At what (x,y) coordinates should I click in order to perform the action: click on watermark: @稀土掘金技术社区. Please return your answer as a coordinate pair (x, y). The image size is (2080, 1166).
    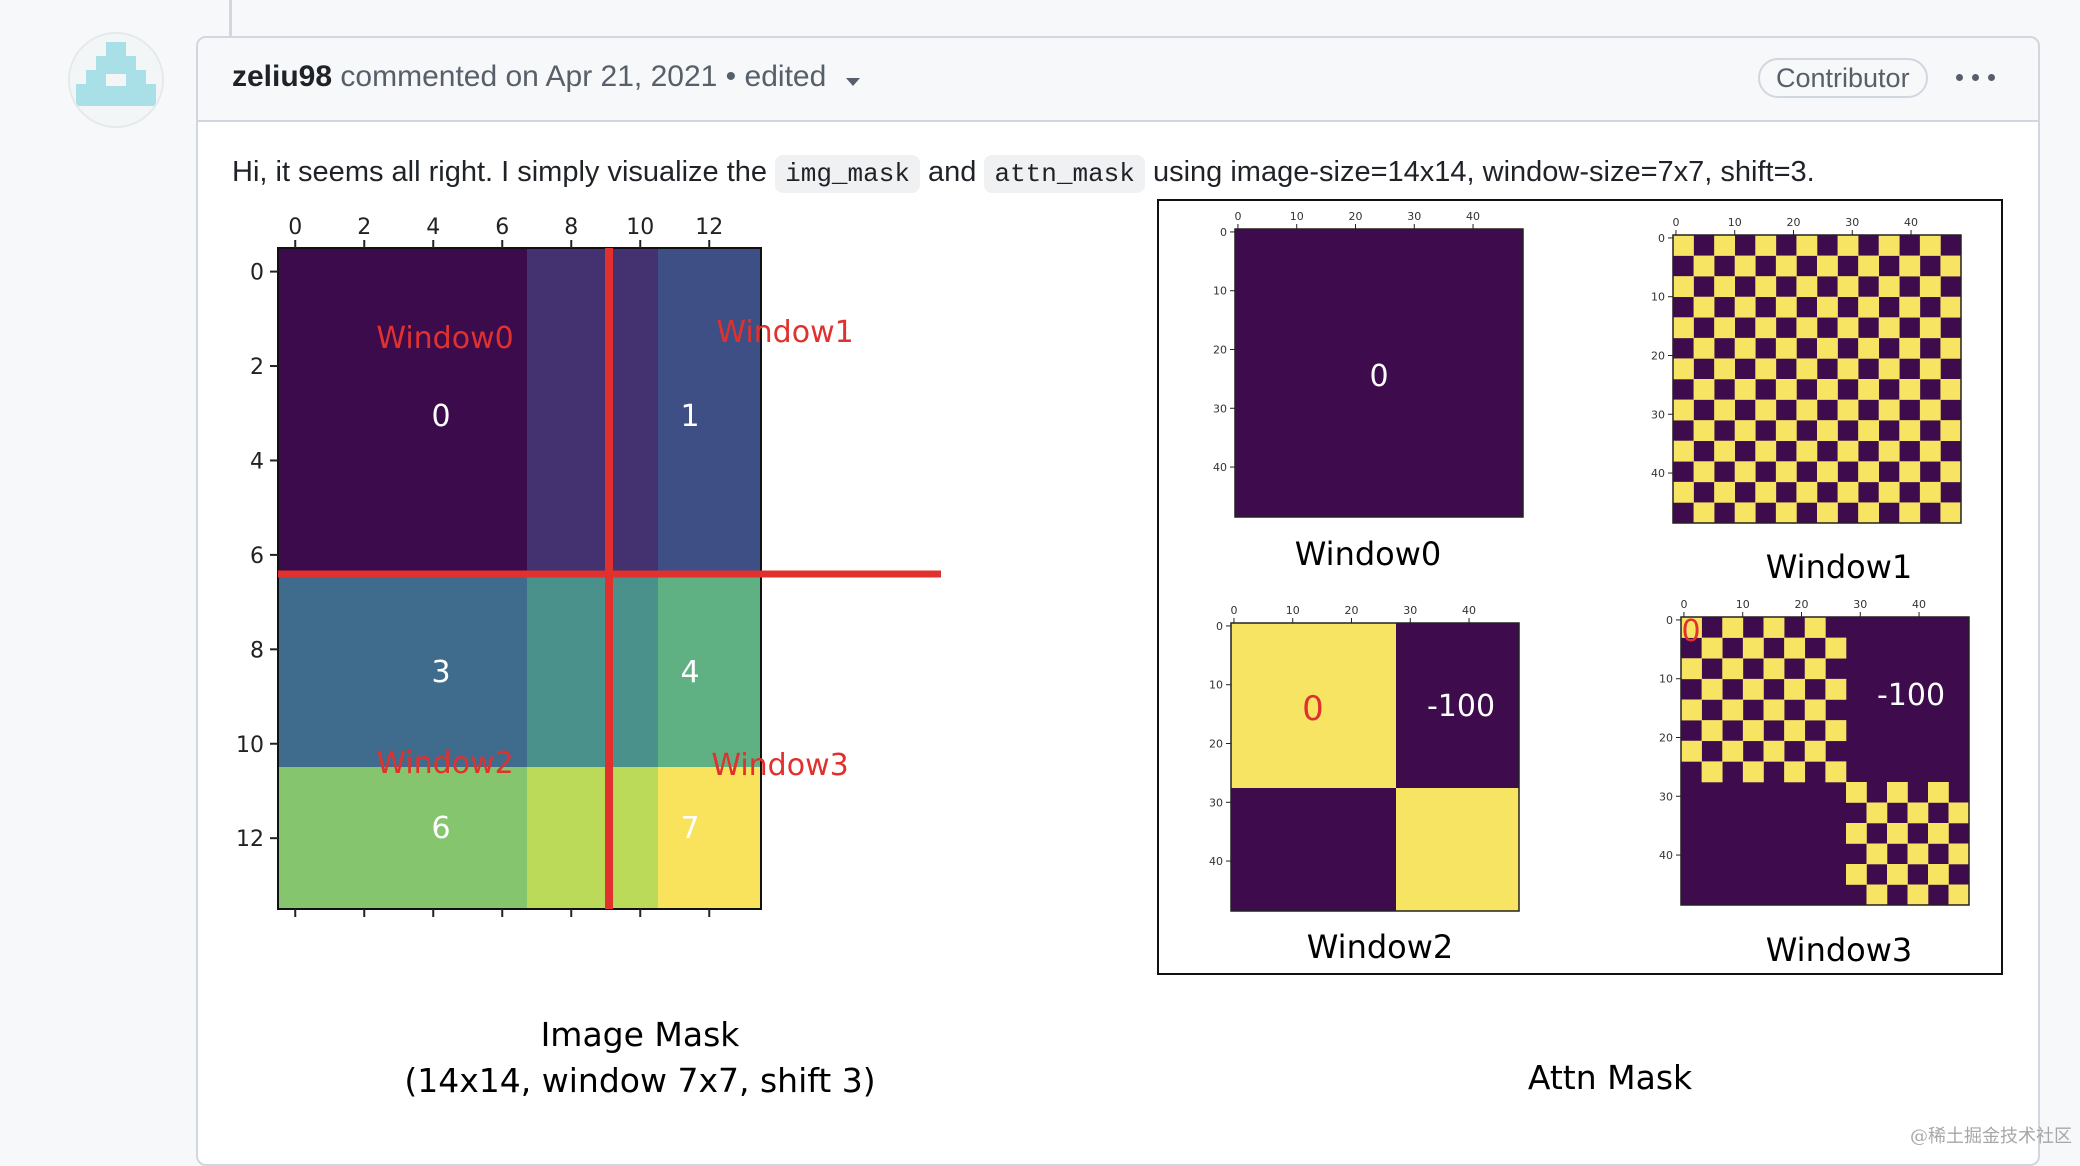
    Looking at the image, I should click on (1991, 1136).